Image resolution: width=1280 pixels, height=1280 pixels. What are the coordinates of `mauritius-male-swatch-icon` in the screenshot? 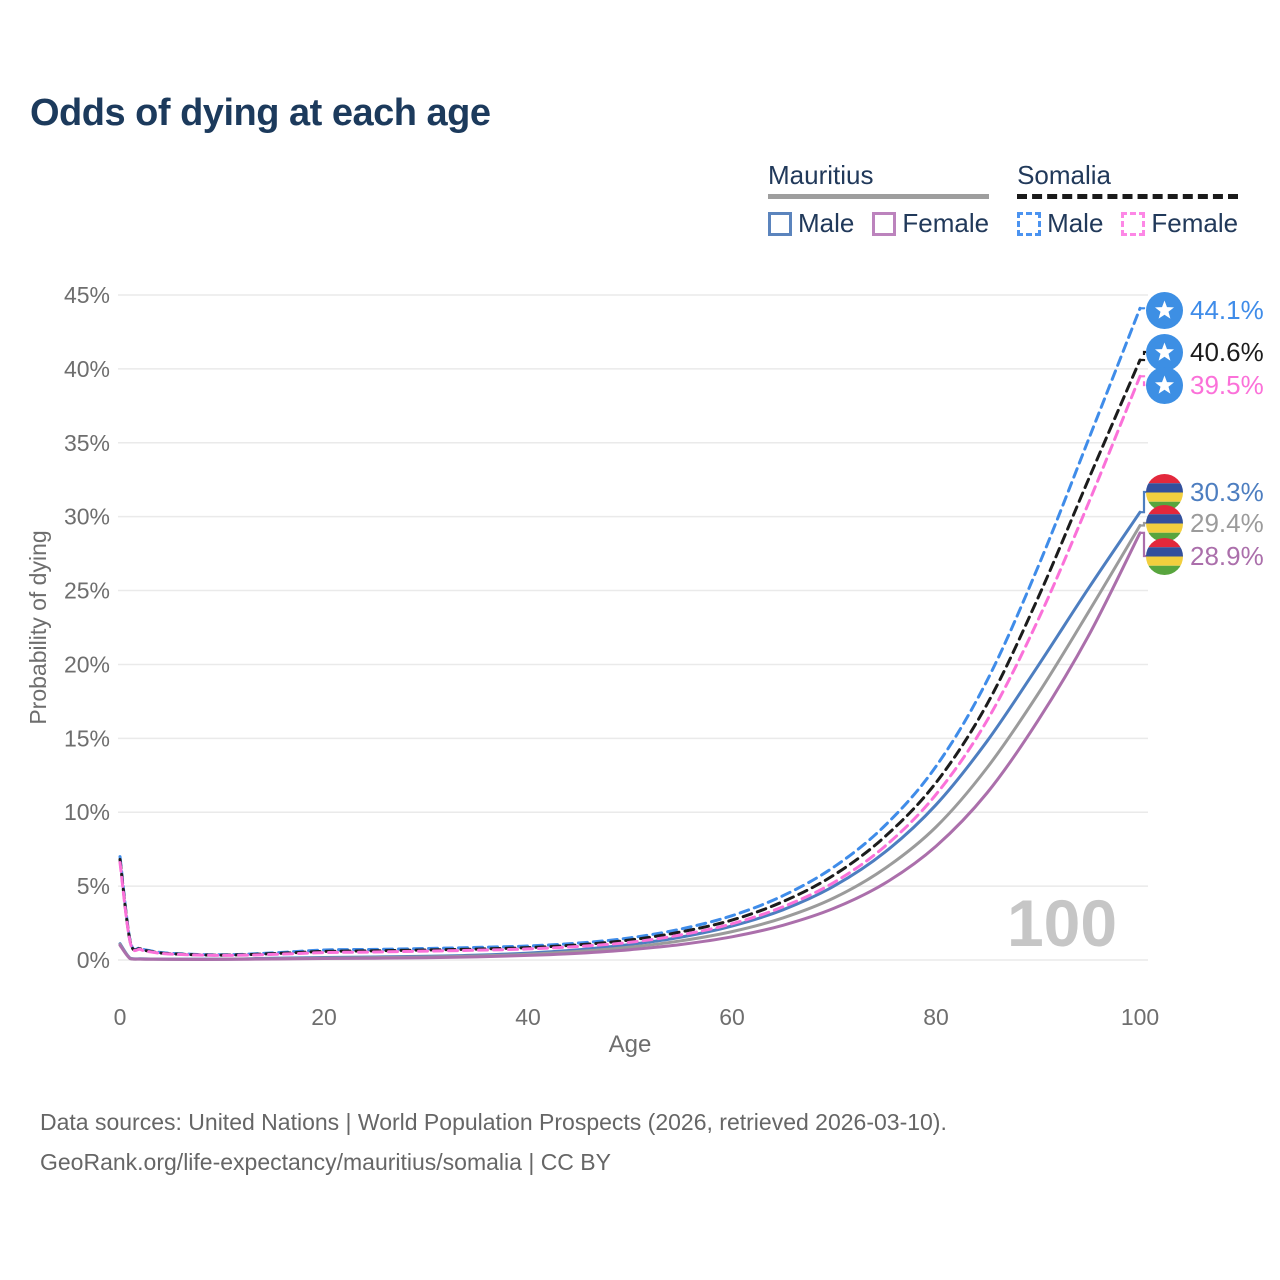 It's located at (780, 223).